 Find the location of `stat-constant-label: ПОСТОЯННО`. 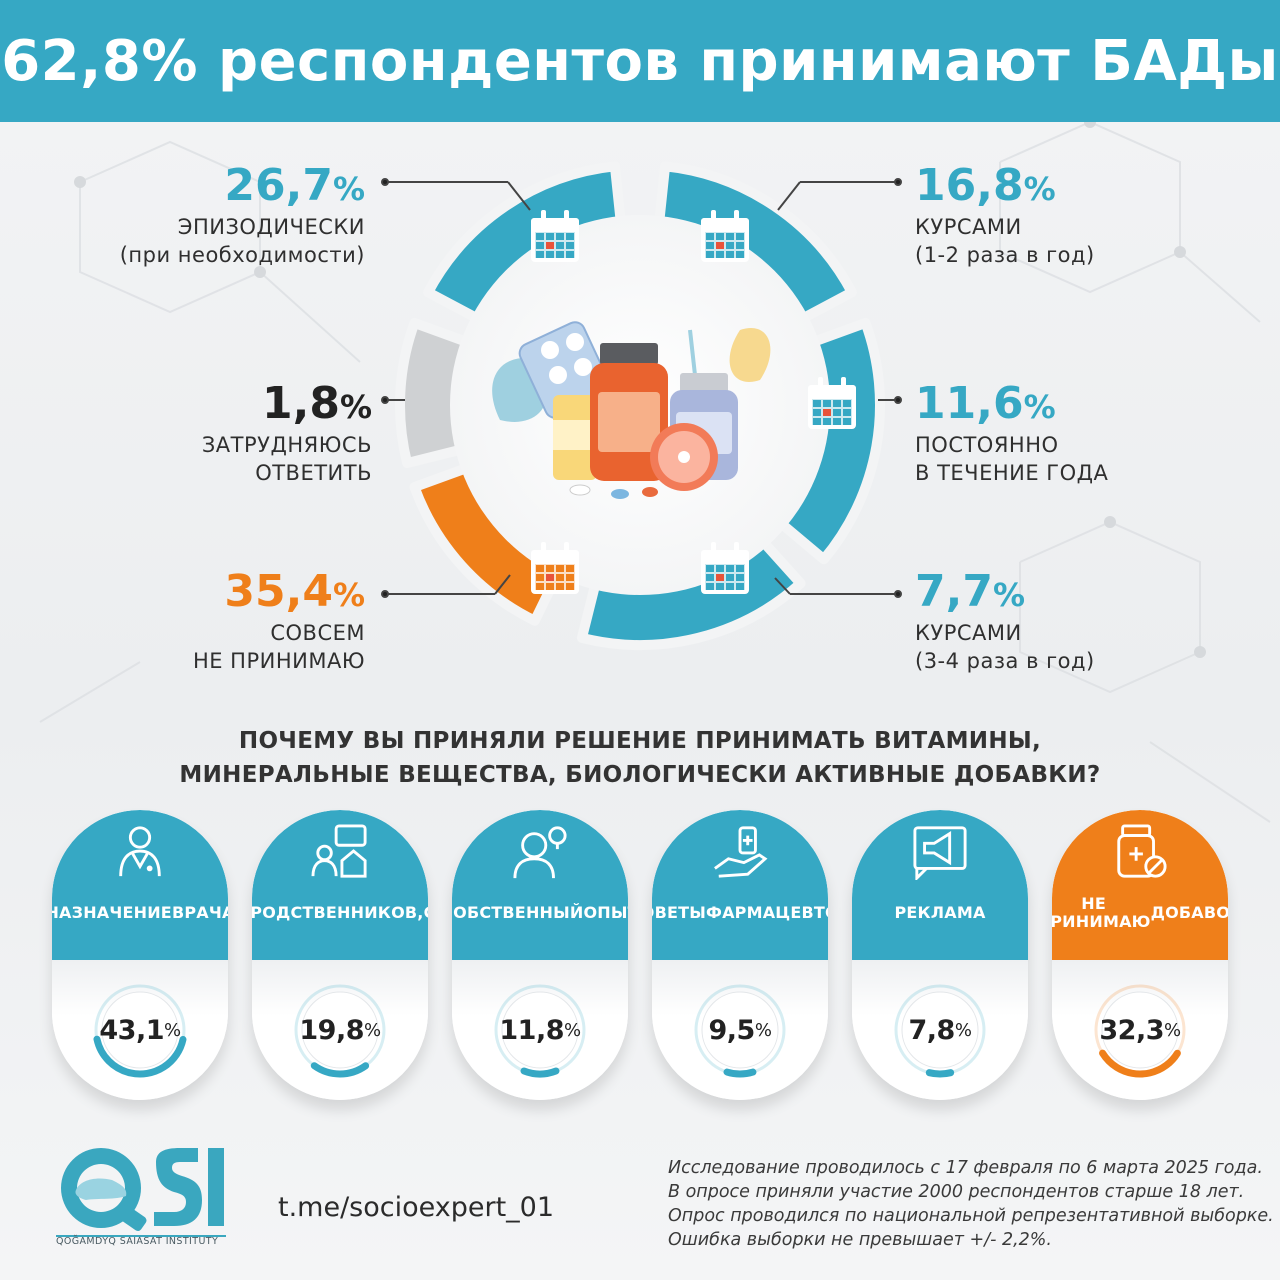

stat-constant-label: ПОСТОЯННО is located at coordinates (987, 445).